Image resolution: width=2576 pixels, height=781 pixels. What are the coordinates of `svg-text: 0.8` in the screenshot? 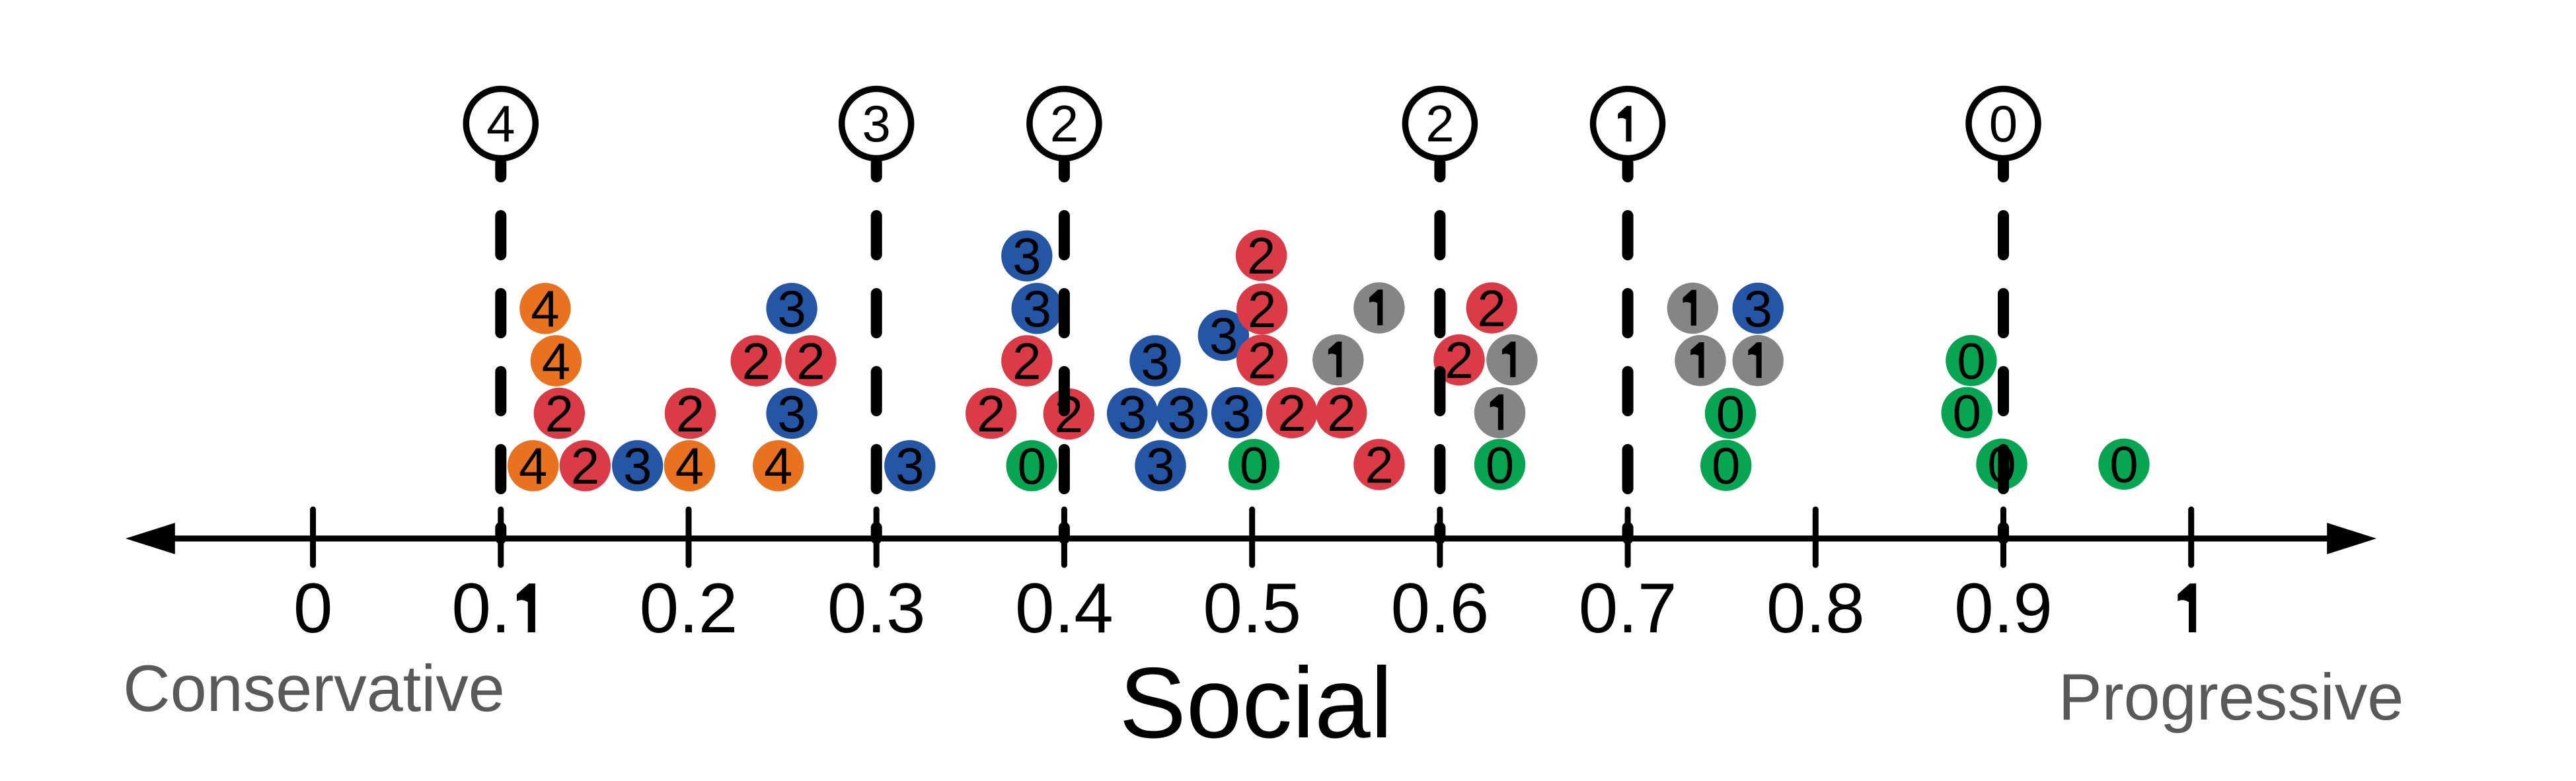 It's located at (1815, 608).